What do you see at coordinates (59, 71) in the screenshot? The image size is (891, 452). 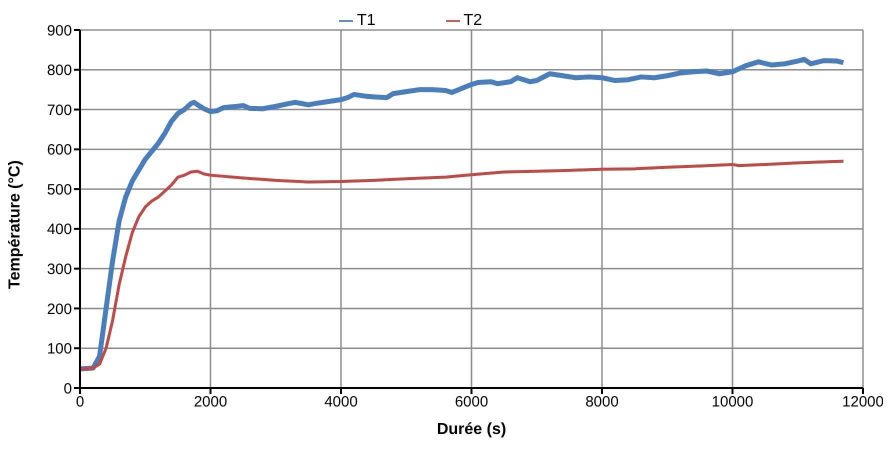 I see `y-tick-label: 800` at bounding box center [59, 71].